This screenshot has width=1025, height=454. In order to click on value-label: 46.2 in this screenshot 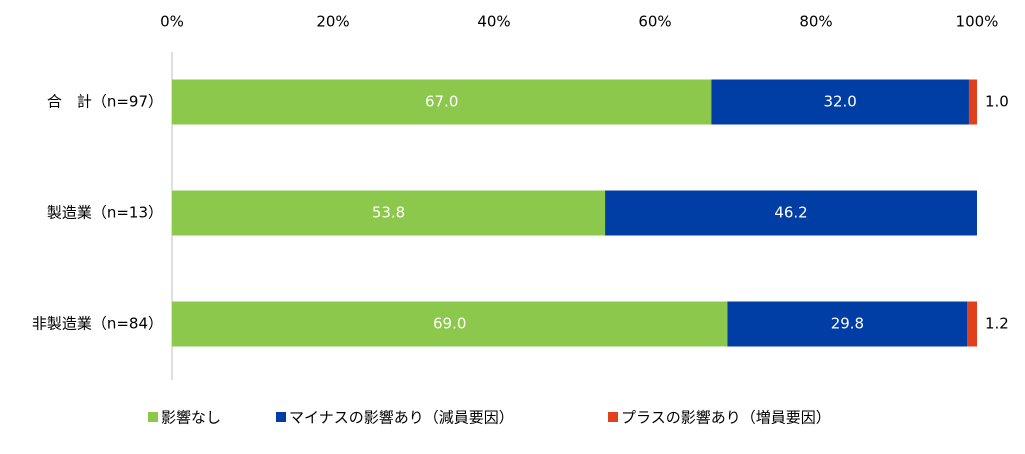, I will do `click(790, 213)`.